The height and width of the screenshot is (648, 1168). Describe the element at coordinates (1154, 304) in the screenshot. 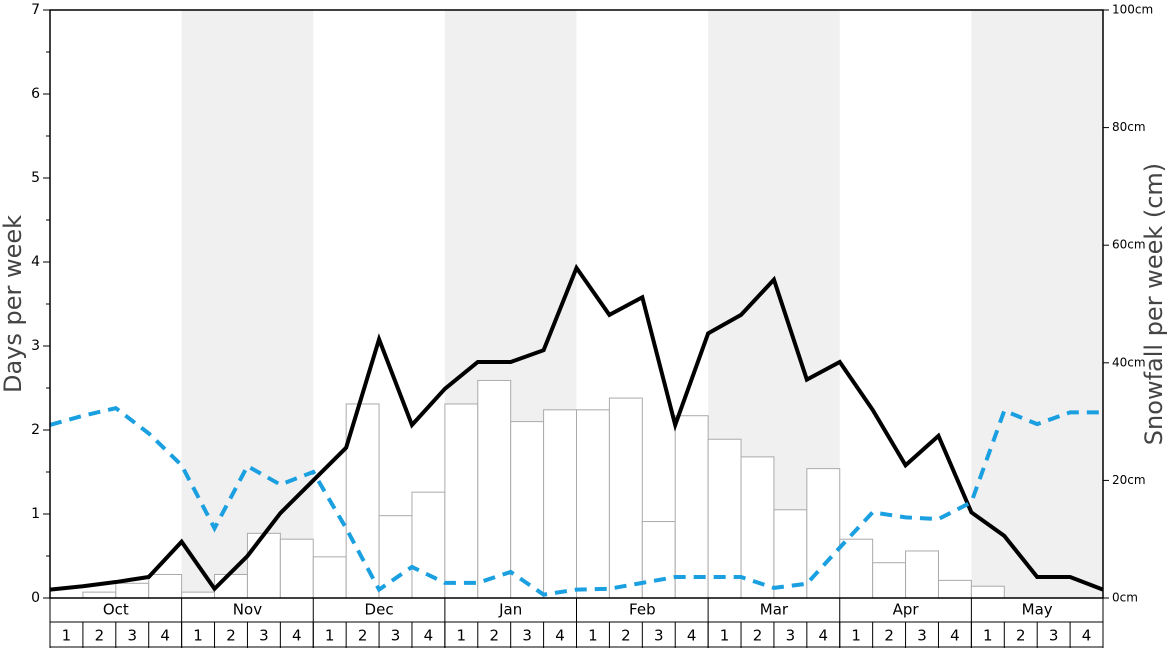

I see `y2-axis-label: Snowfall per week (cm)` at that location.